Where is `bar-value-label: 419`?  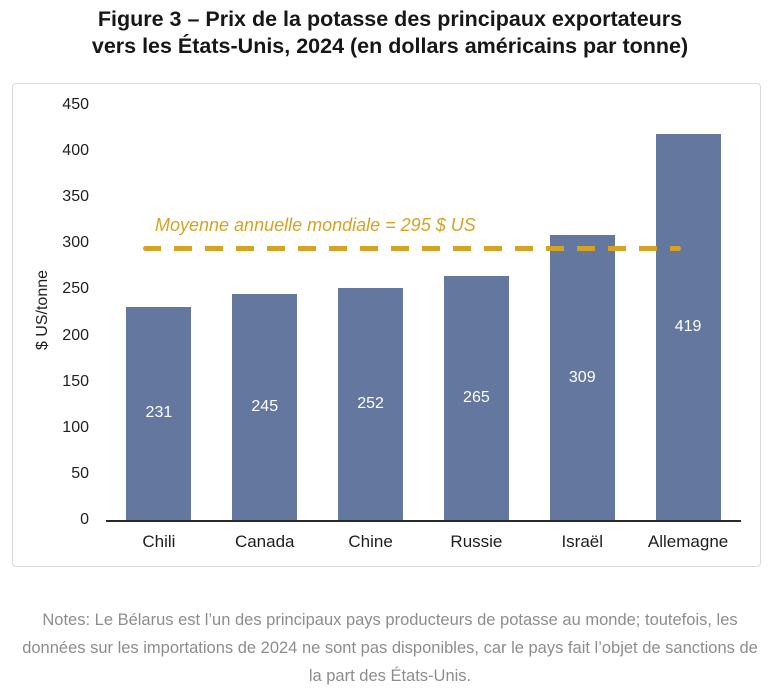 bar-value-label: 419 is located at coordinates (688, 326).